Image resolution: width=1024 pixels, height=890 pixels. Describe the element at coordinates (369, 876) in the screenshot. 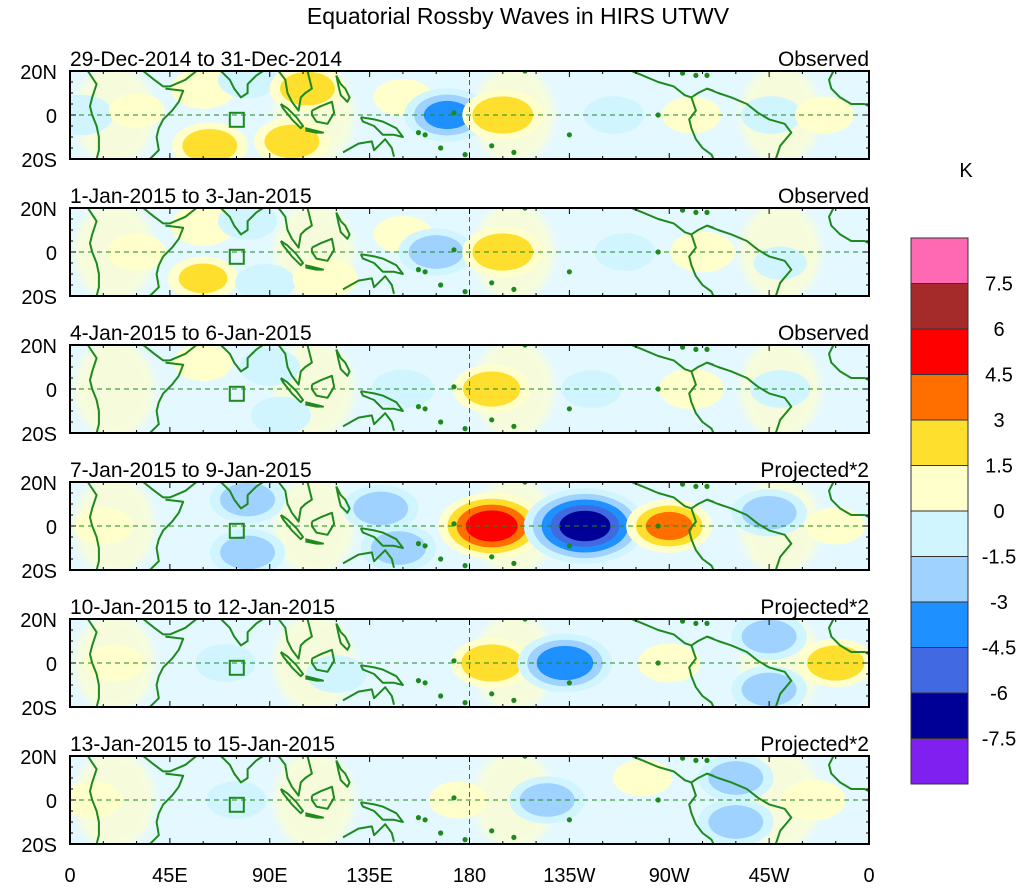

I see `x-tick-label: 135E` at that location.